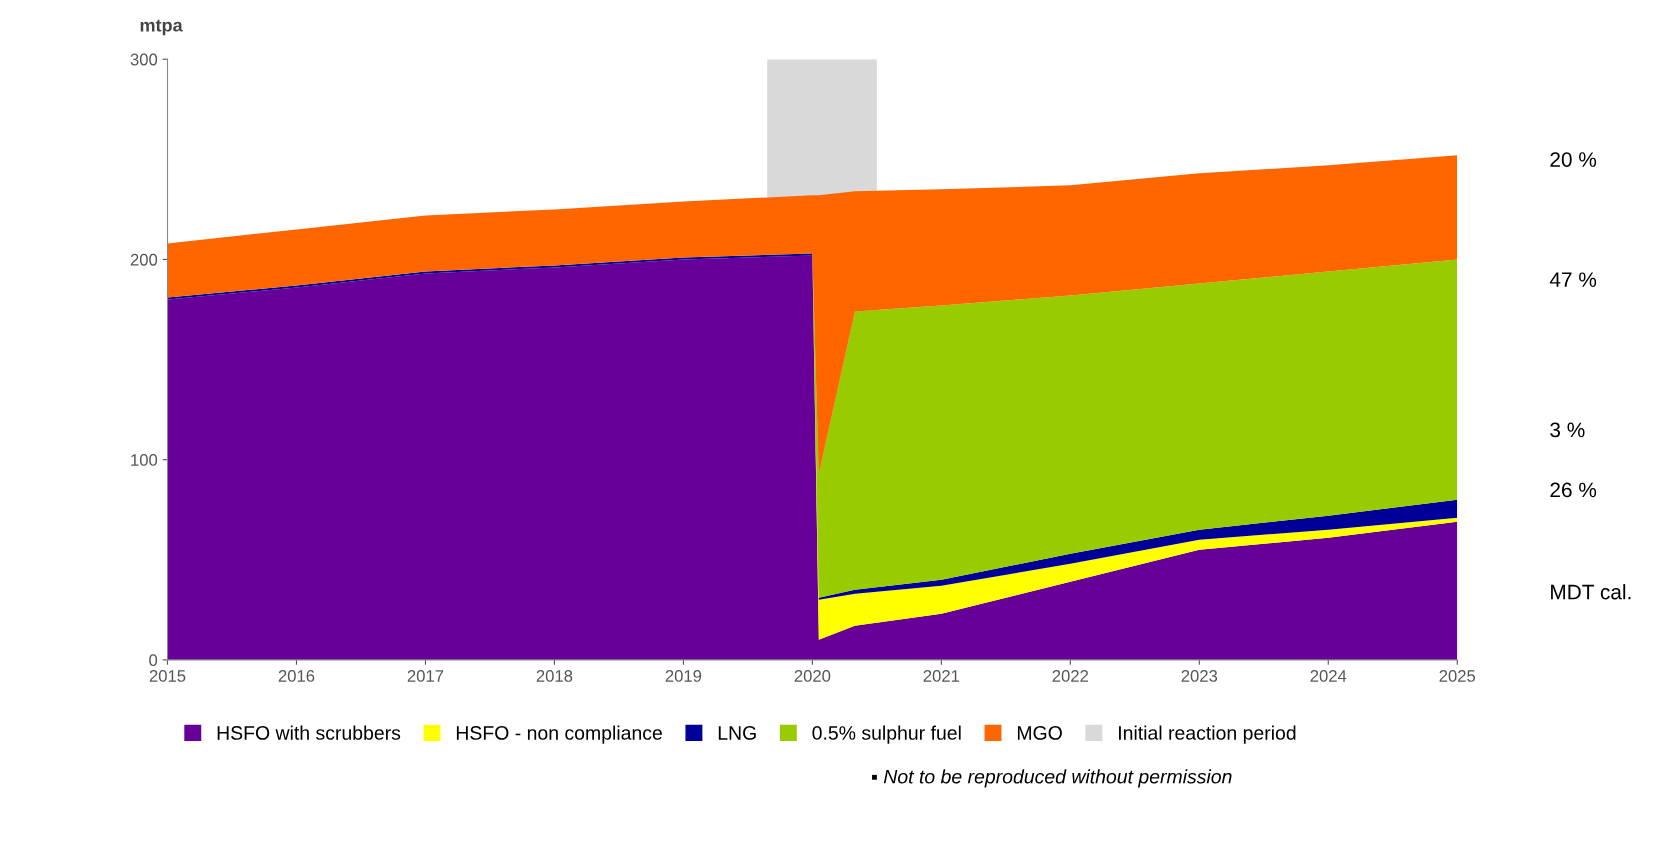 Image resolution: width=1675 pixels, height=846 pixels. What do you see at coordinates (144, 59) in the screenshot?
I see `y-tick-label: 300` at bounding box center [144, 59].